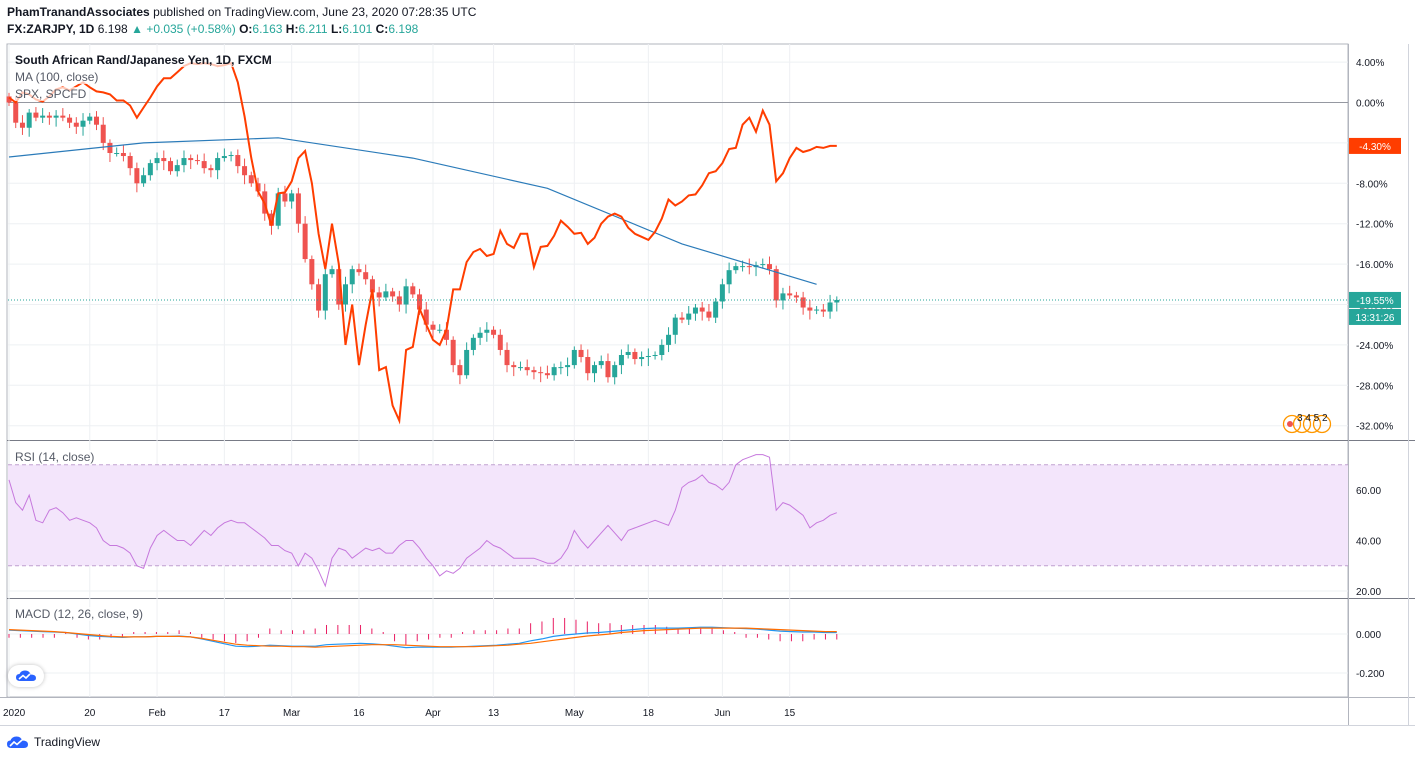  Describe the element at coordinates (53, 742) in the screenshot. I see `tradingview-brand: TradingView` at that location.